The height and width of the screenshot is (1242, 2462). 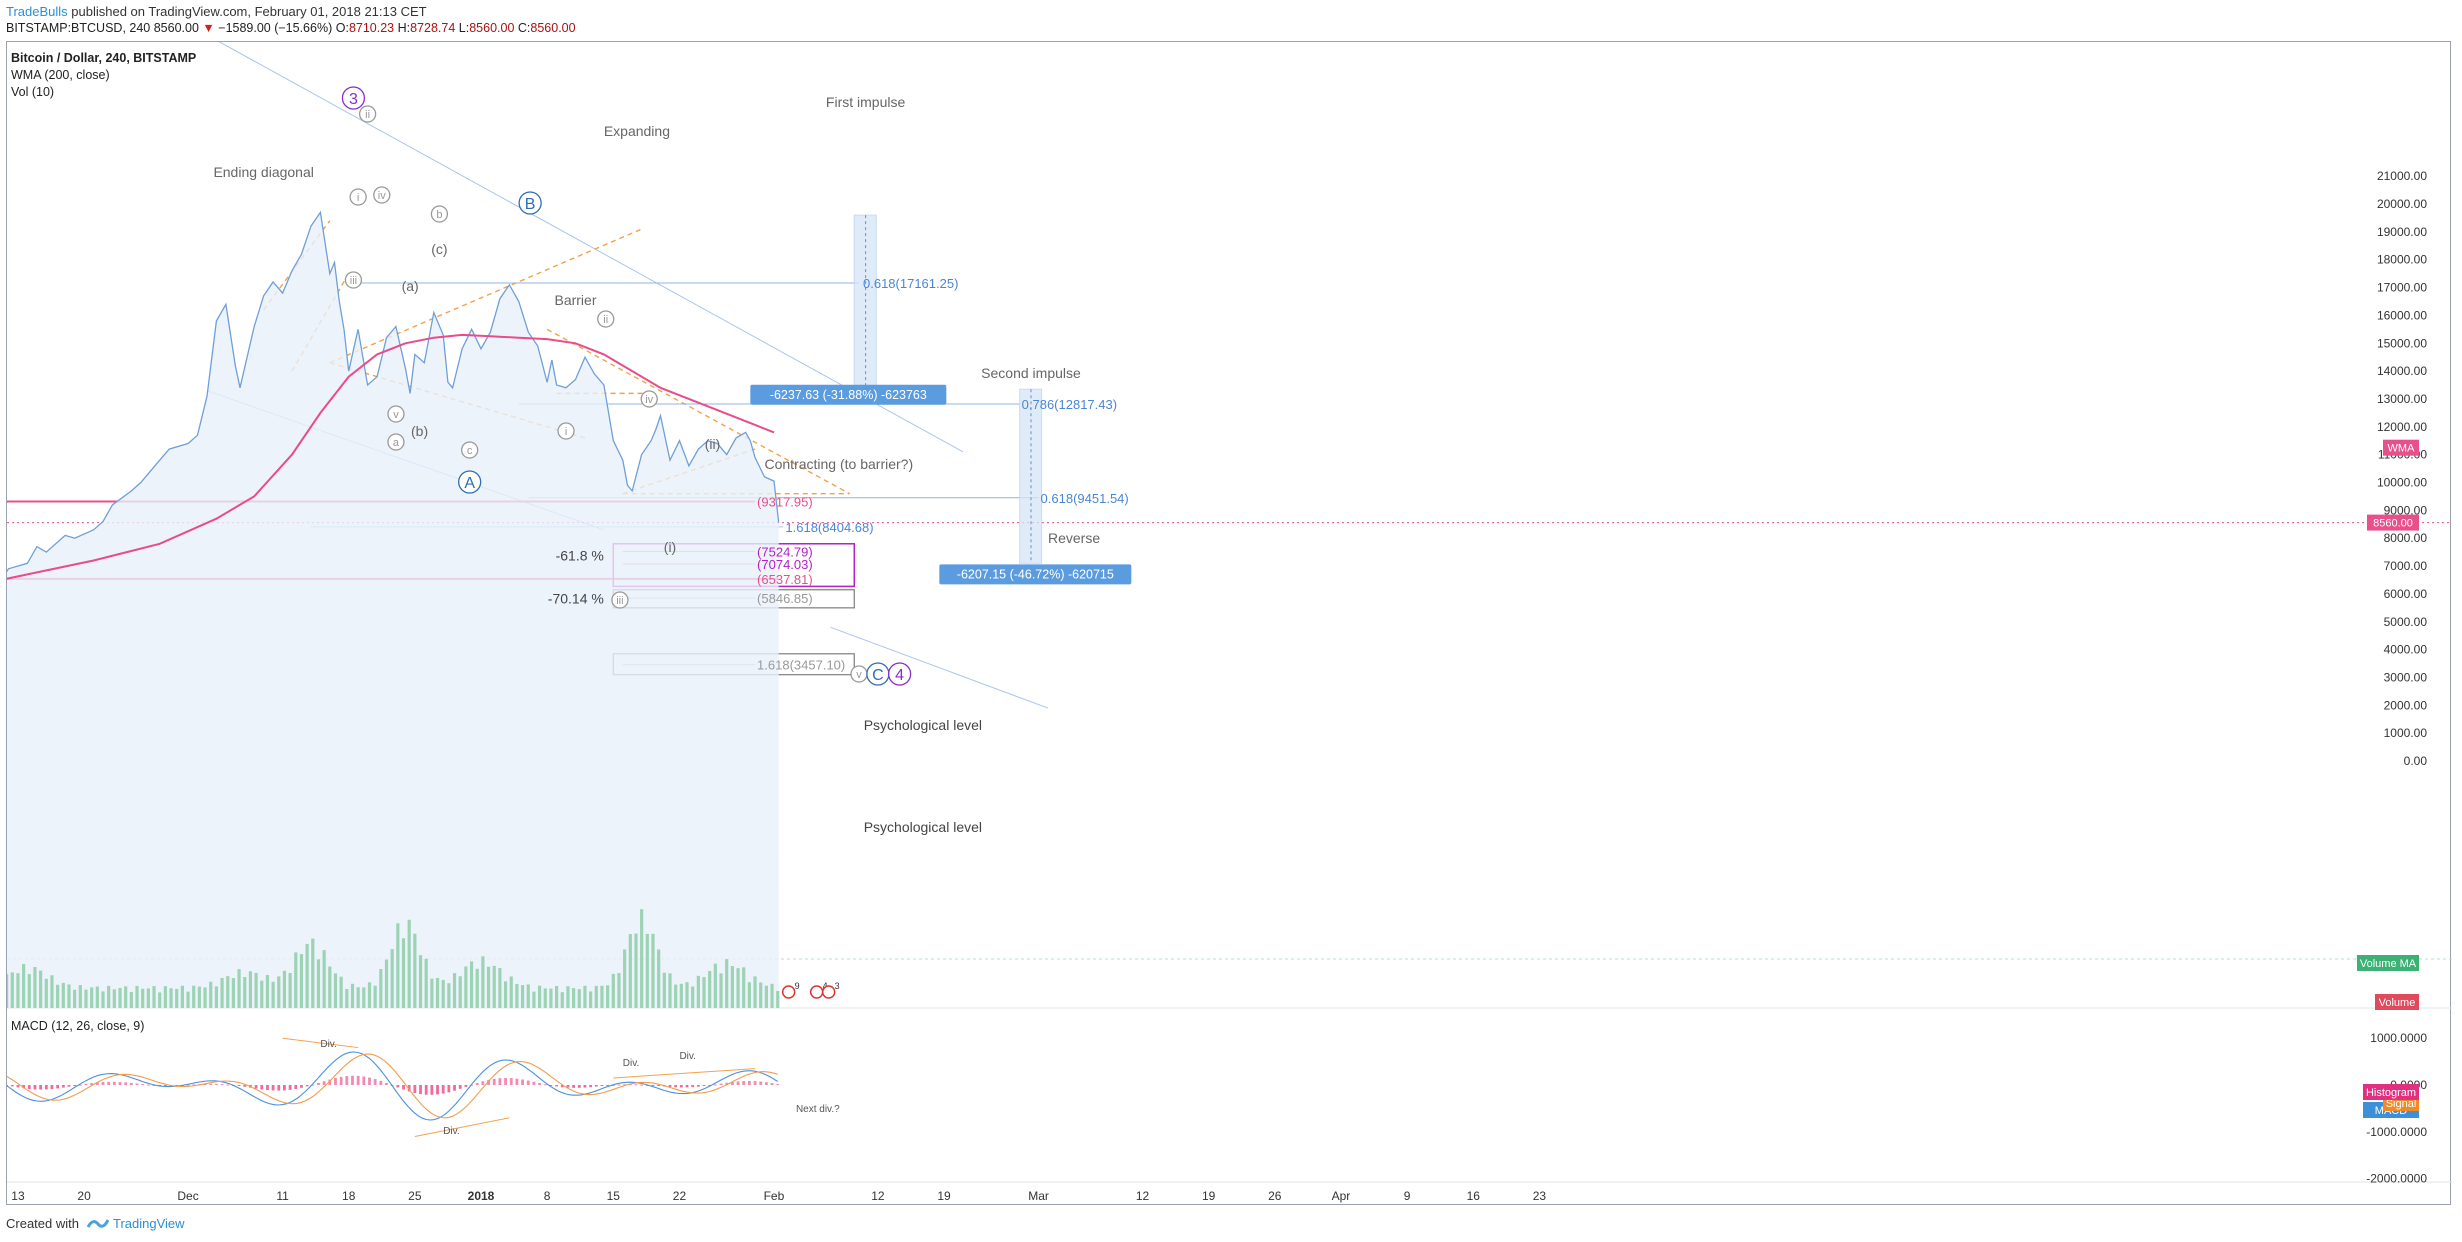 What do you see at coordinates (103, 58) in the screenshot?
I see `legend-title: Bitcoin / Dollar, 240, BITSTAMP` at bounding box center [103, 58].